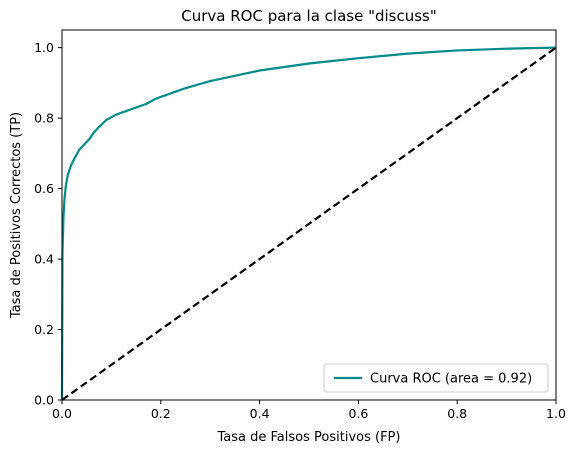 This screenshot has height=453, width=578. What do you see at coordinates (44, 188) in the screenshot?
I see `y-tick-label: 0.6` at bounding box center [44, 188].